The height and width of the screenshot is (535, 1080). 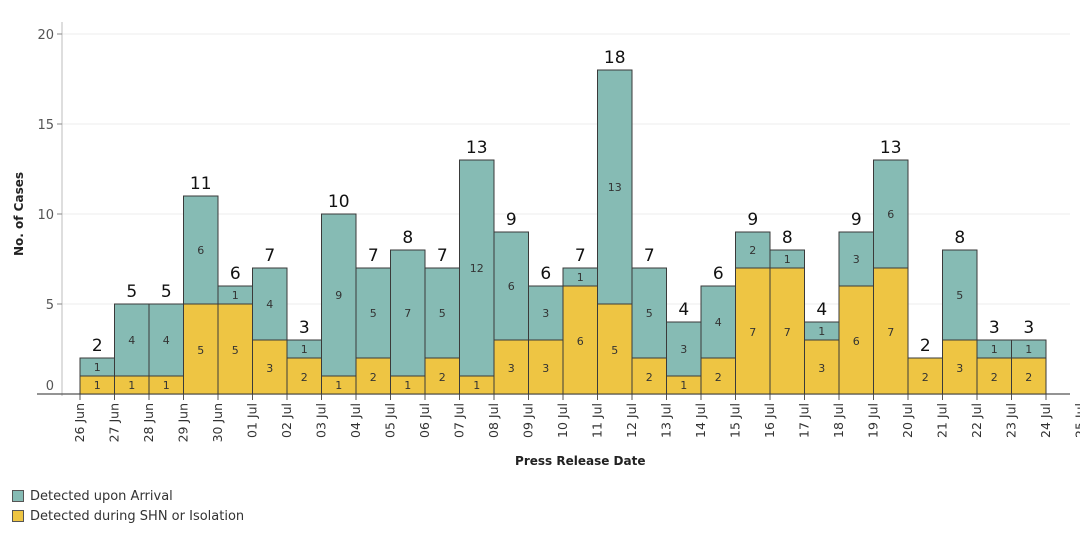 What do you see at coordinates (580, 461) in the screenshot?
I see `x-axis-title: Press Release Date` at bounding box center [580, 461].